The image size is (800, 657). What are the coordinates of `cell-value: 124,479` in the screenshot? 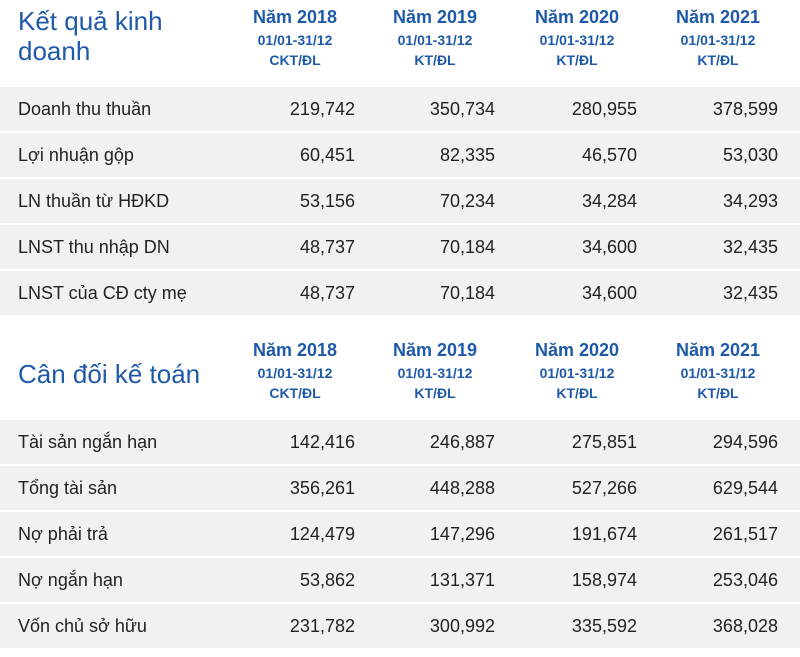 It's located at (322, 534).